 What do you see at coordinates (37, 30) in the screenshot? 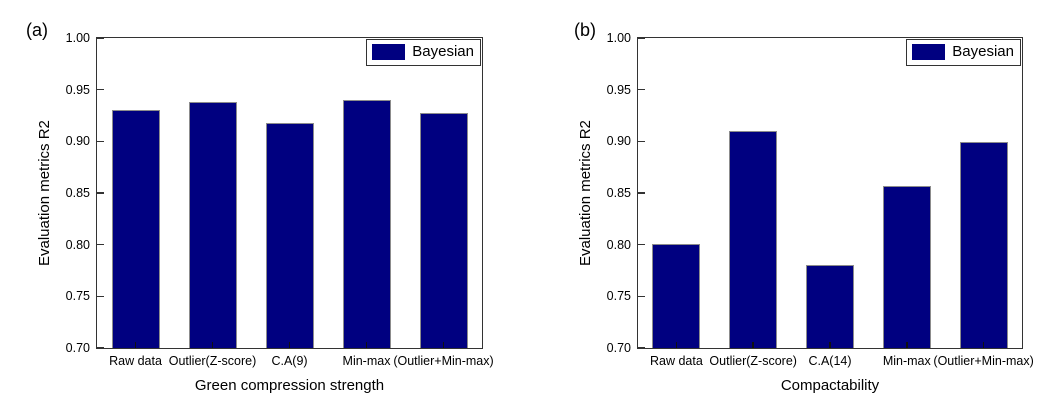
I see `panel-label-a: (a)` at bounding box center [37, 30].